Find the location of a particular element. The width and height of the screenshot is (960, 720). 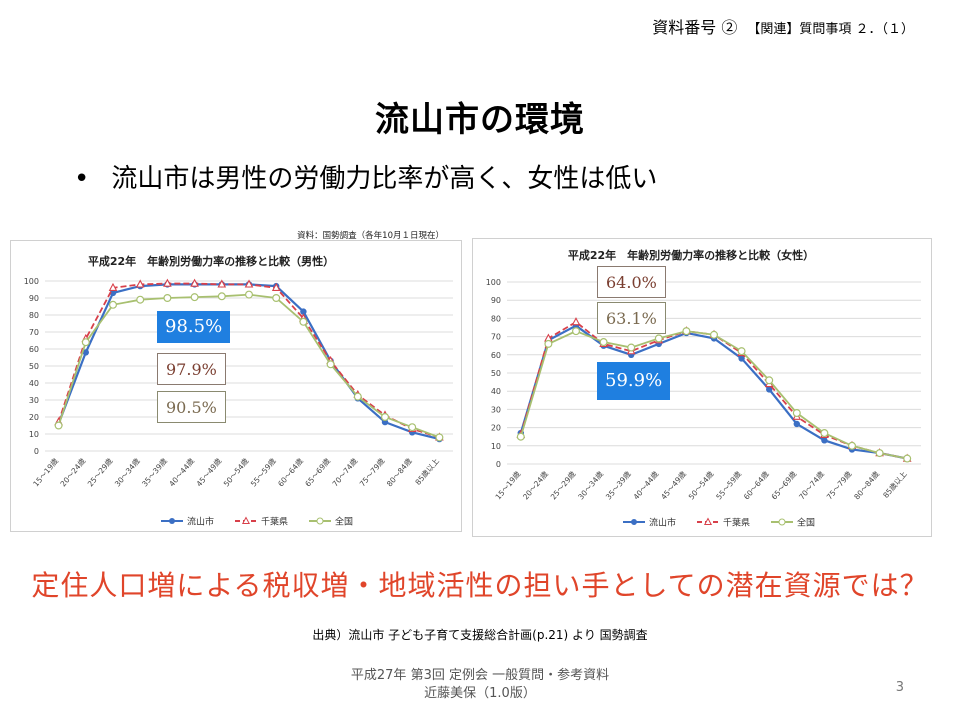

bullet-text: 流山市は男性の労働力比率が高く、女性は低い is located at coordinates (384, 179).